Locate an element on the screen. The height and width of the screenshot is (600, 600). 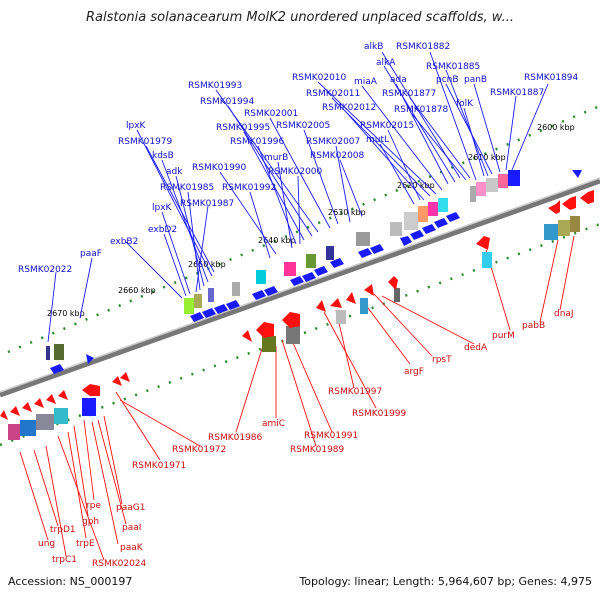
gene-label: RSMK01882 is located at coordinates (423, 47).